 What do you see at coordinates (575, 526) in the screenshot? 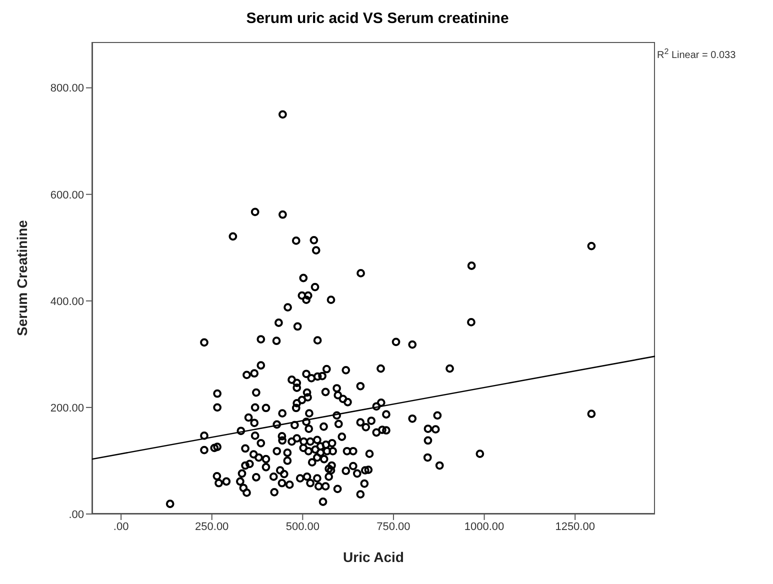
I see `x-tick-label: 1250.00` at bounding box center [575, 526].